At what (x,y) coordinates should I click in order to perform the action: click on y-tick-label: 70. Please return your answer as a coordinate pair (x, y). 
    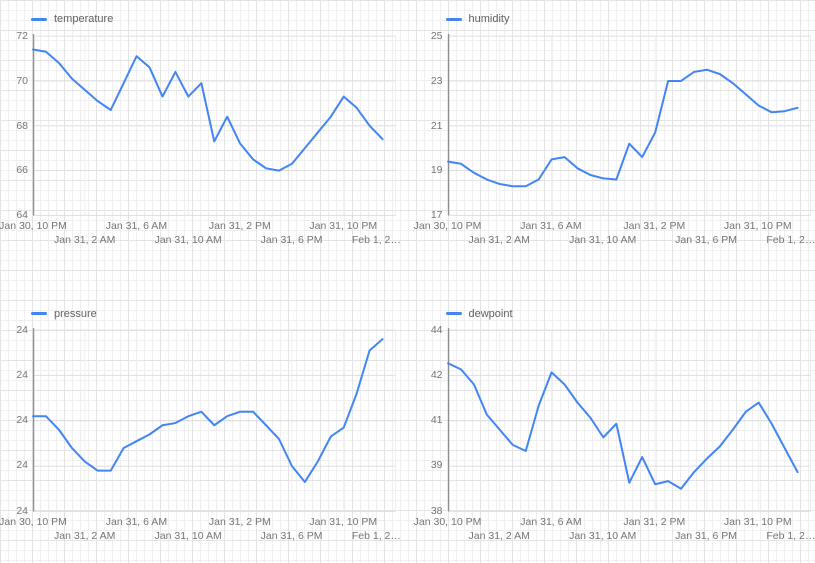
    Looking at the image, I should click on (22, 80).